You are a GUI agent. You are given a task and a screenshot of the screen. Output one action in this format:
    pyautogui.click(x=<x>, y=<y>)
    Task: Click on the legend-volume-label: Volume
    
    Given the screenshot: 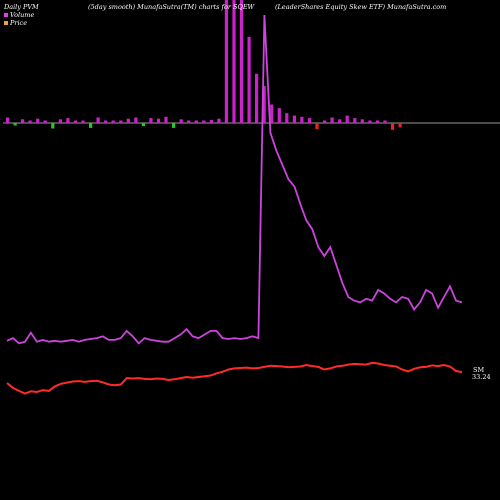 What is the action you would take?
    pyautogui.click(x=22, y=15)
    